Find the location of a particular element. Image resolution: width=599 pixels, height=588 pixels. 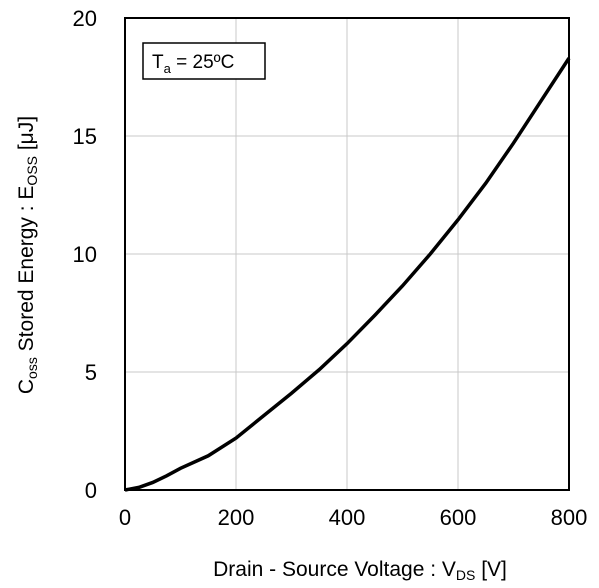

x-tick-label: 0 is located at coordinates (125, 517).